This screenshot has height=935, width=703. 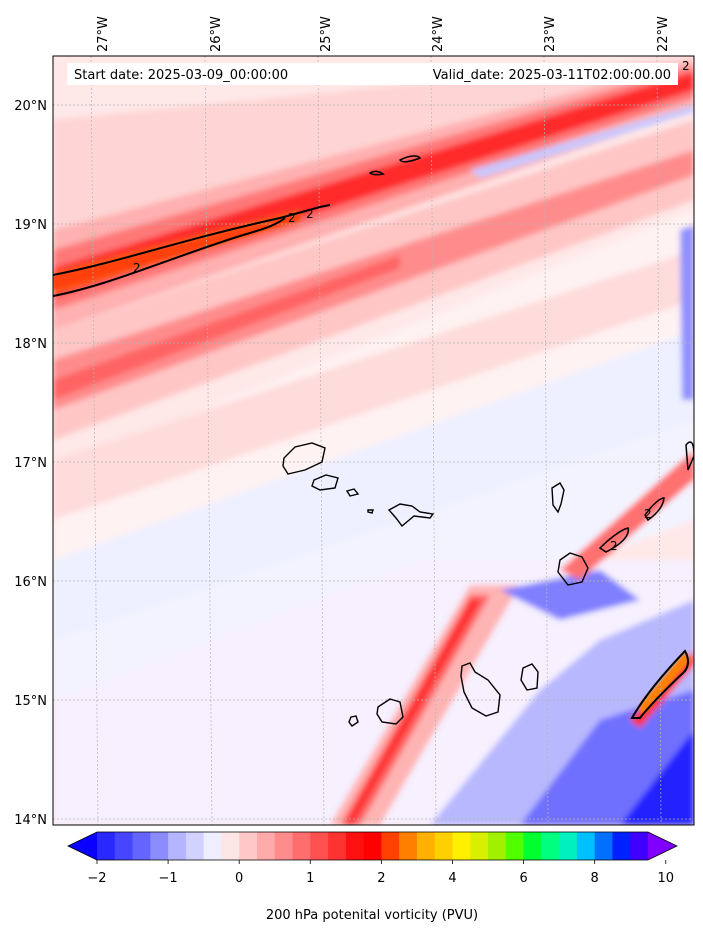 What do you see at coordinates (239, 878) in the screenshot?
I see `colorbar-tick-label: 0` at bounding box center [239, 878].